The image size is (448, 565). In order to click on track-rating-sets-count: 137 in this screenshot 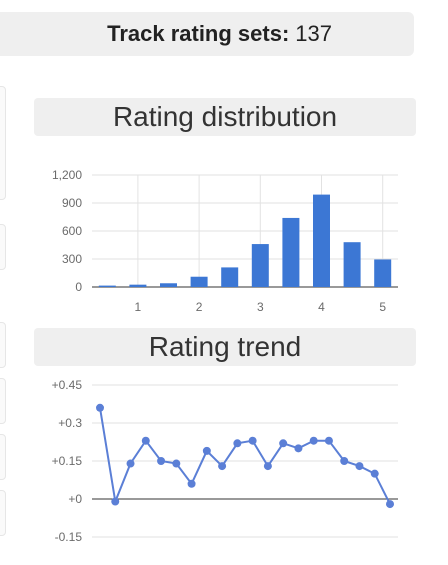, I will do `click(313, 33)`.